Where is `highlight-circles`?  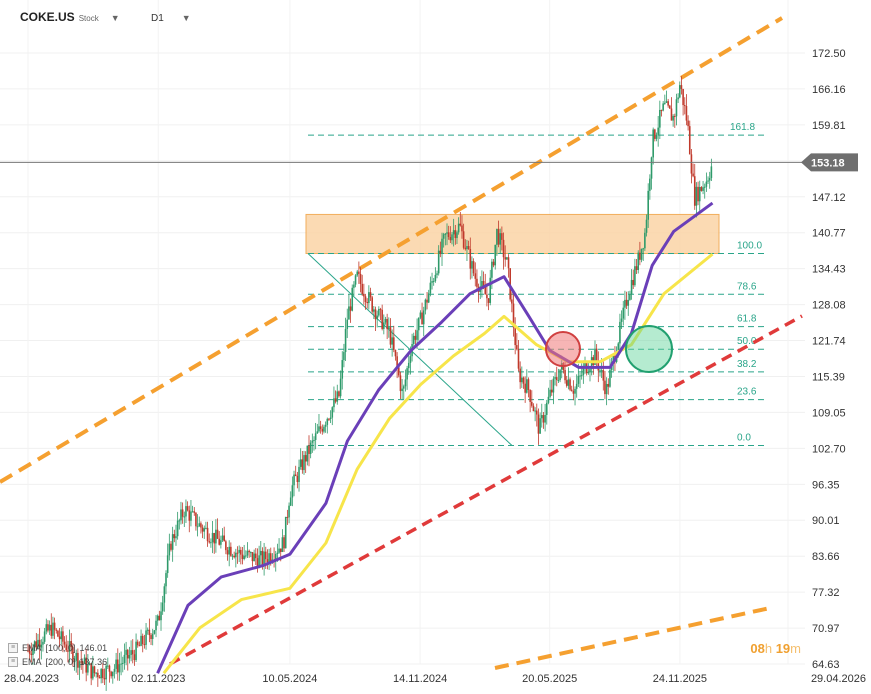
highlight-circles is located at coordinates (609, 349).